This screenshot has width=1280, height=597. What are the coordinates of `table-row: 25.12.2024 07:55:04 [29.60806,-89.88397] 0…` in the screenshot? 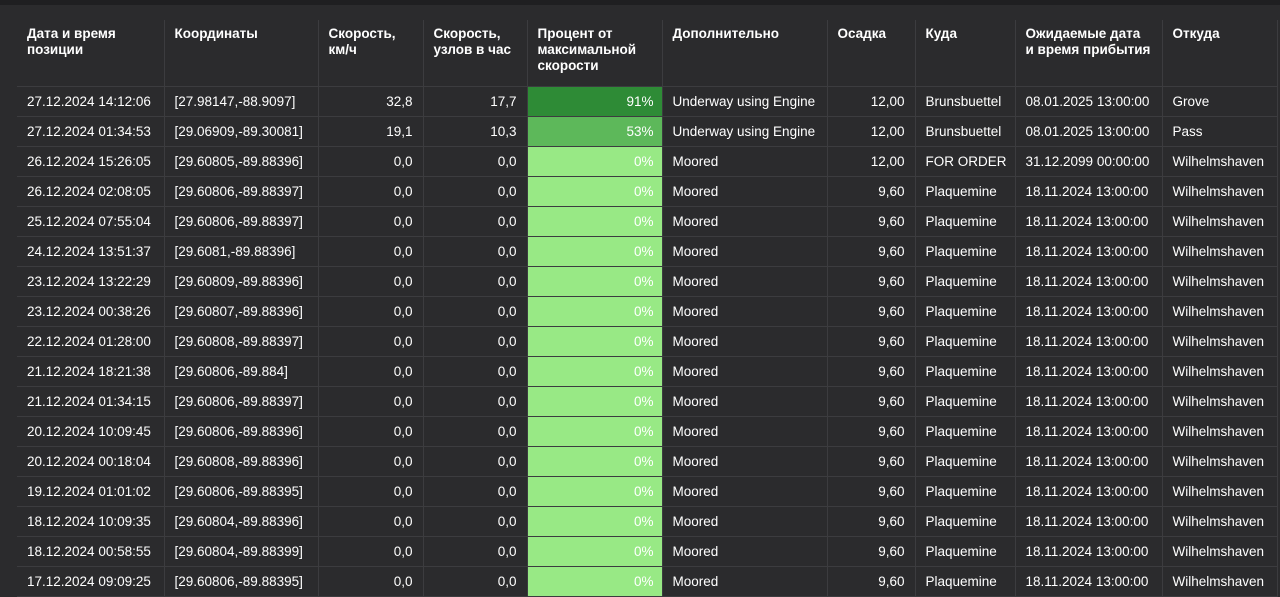 It's located at (647, 221).